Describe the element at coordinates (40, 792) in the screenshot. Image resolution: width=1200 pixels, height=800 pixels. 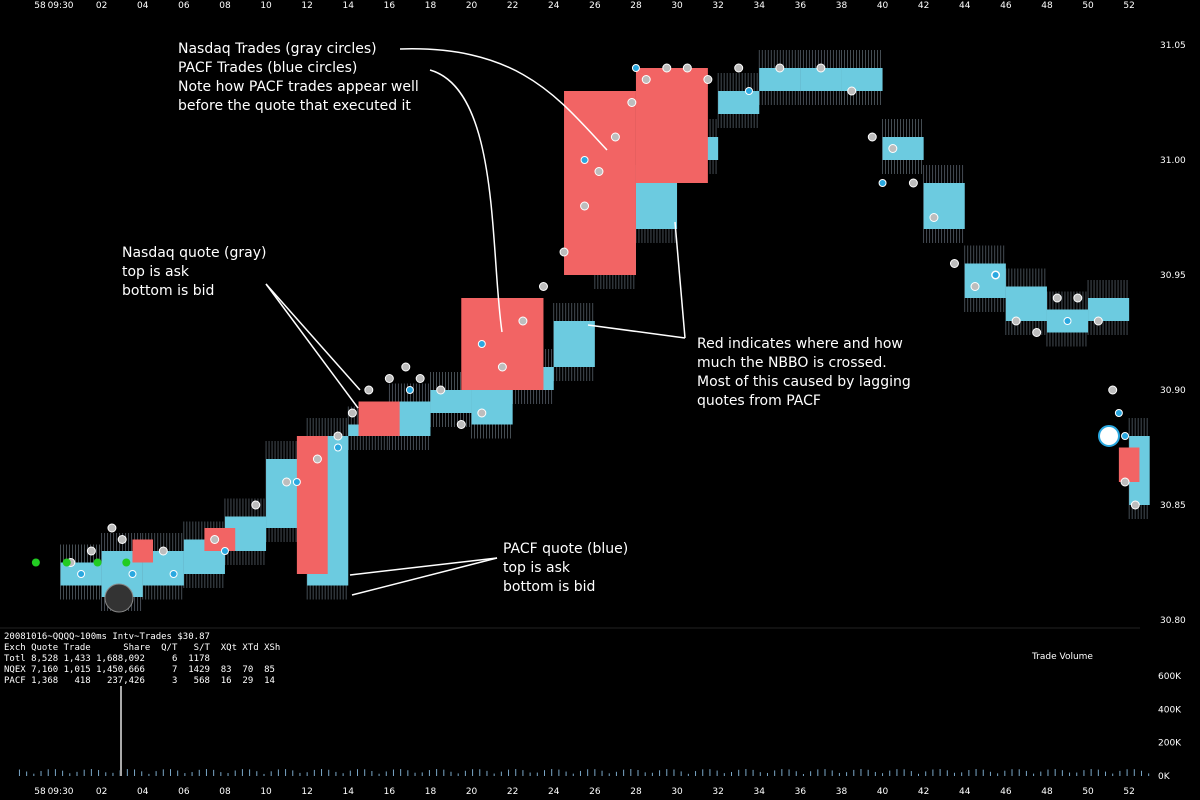
I see `x-tick-label-bottom: 58` at that location.